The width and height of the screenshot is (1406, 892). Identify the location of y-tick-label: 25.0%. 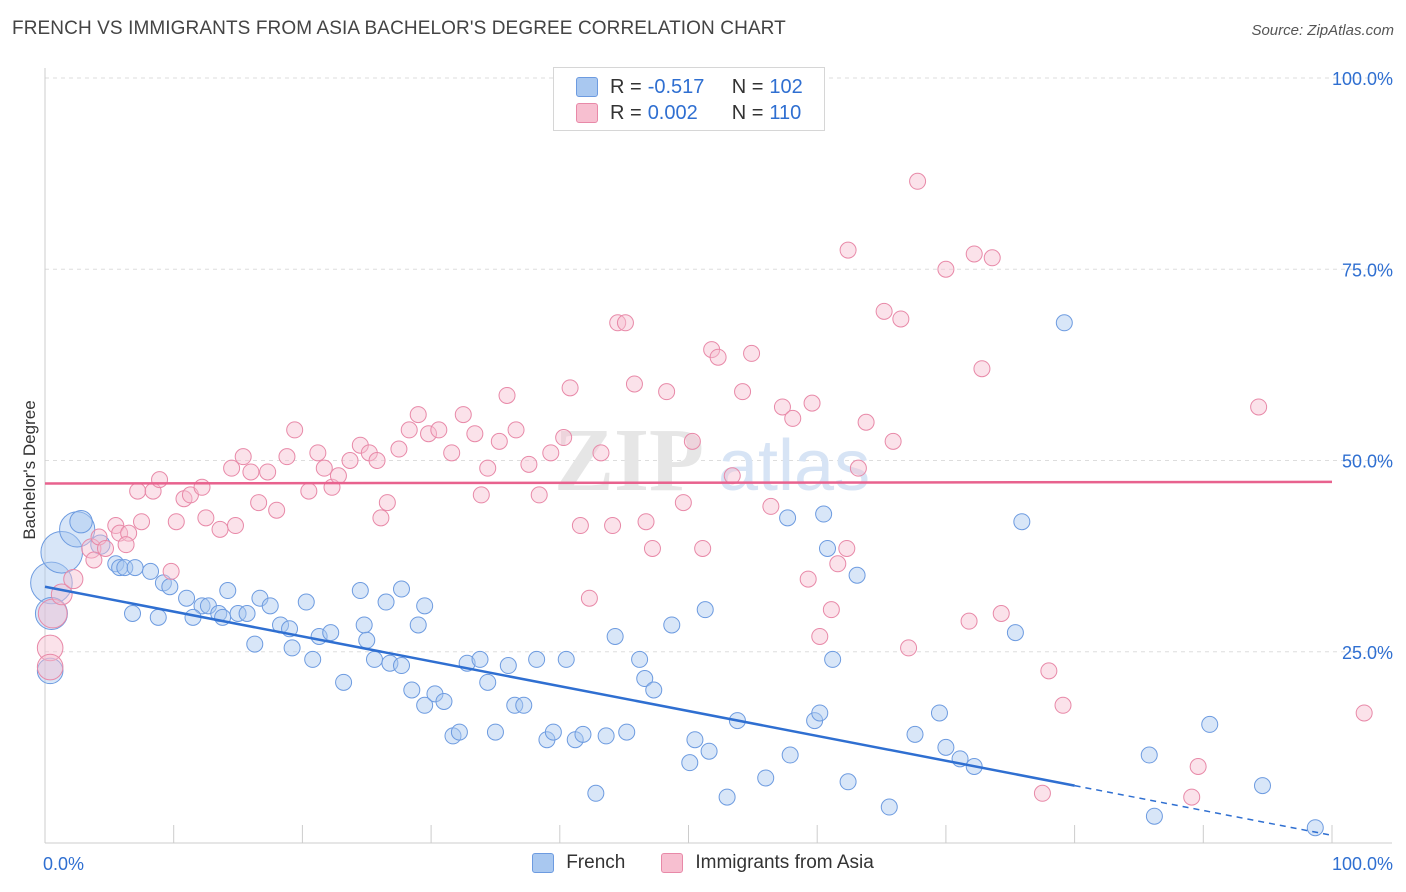
(1367, 653).